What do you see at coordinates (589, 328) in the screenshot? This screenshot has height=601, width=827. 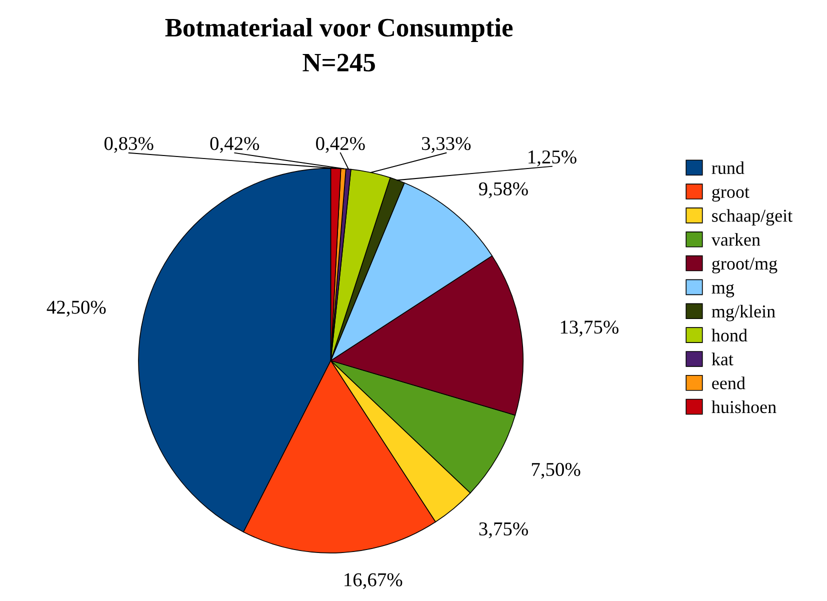 I see `data-label: 13,75%` at bounding box center [589, 328].